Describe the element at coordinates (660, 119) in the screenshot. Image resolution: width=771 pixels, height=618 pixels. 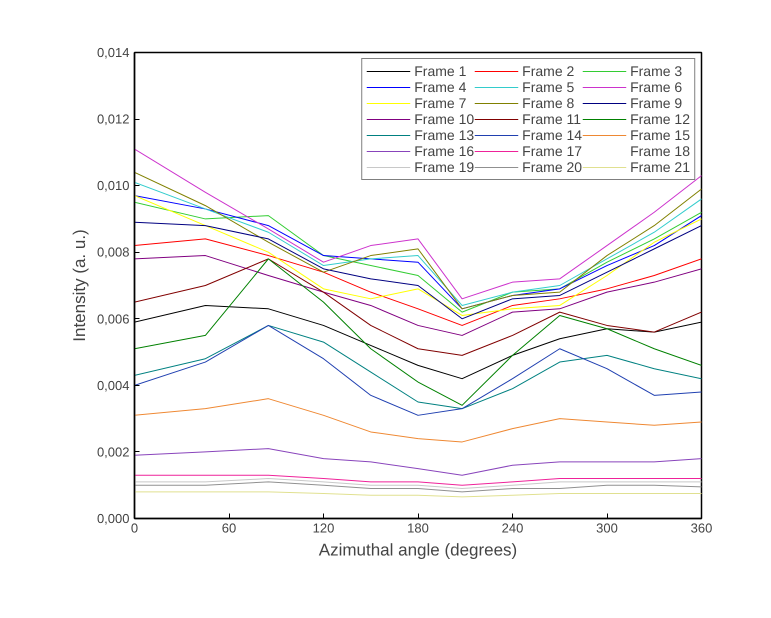
I see `legend-label: Frame 12` at that location.